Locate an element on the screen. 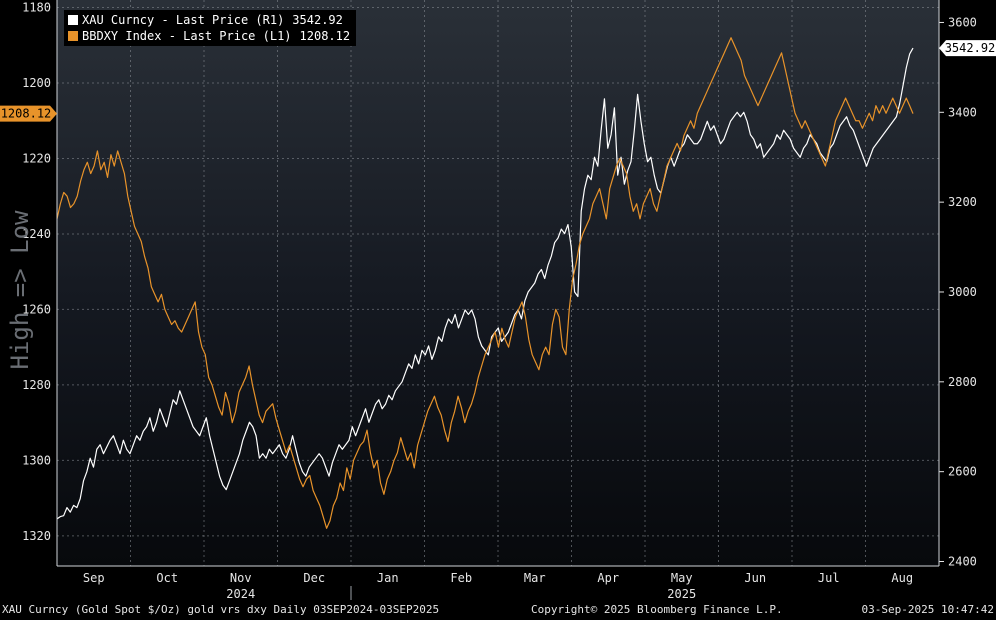 This screenshot has height=620, width=996. x-tick-label: Mar is located at coordinates (535, 578).